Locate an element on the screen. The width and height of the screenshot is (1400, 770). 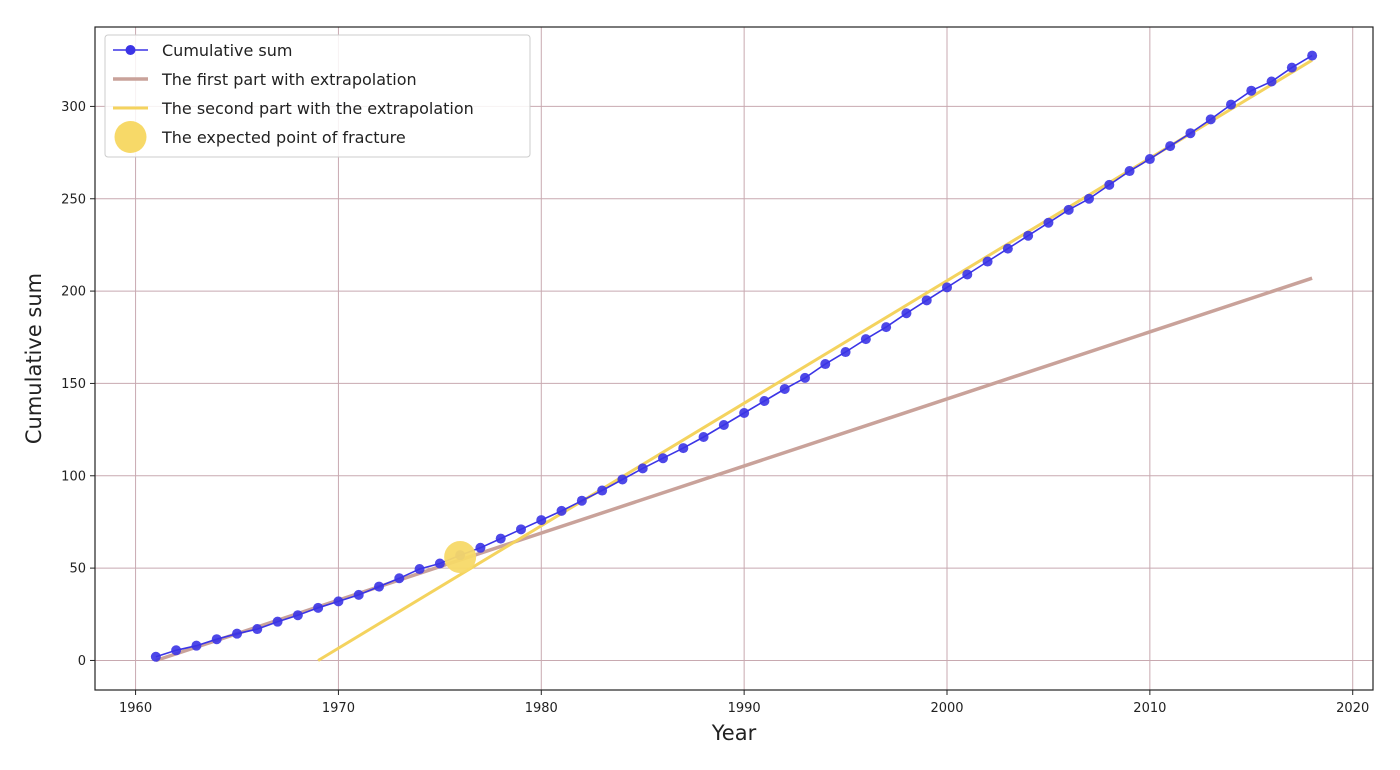
y-tick-label: 300 is located at coordinates (73, 107).